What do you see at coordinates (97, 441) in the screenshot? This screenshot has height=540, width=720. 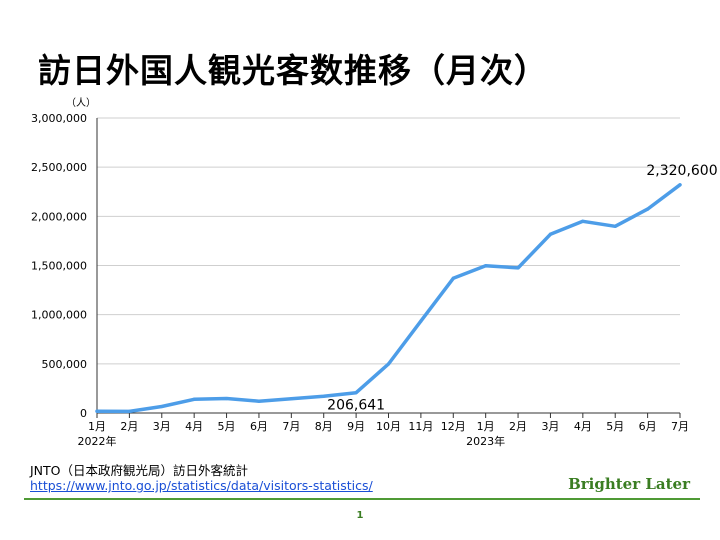 I see `year-label: 2022年` at bounding box center [97, 441].